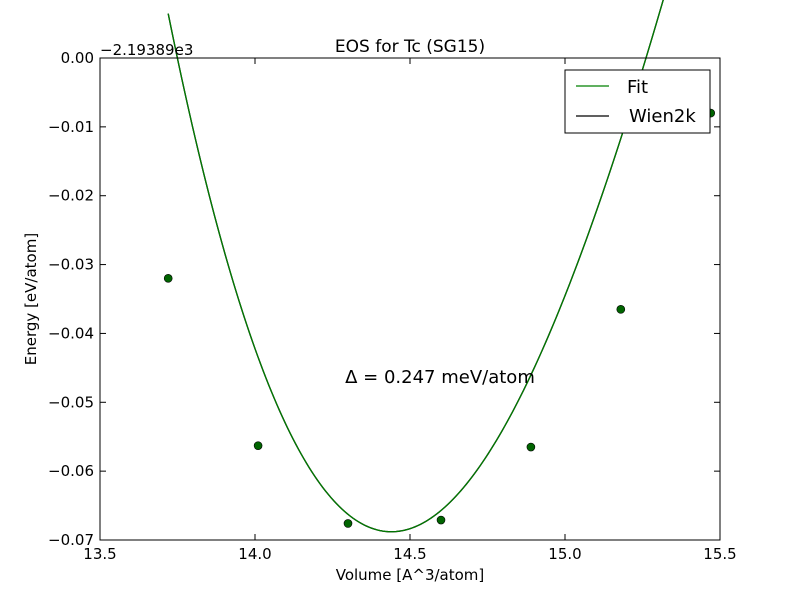 This screenshot has width=800, height=600. Describe the element at coordinates (254, 554) in the screenshot. I see `x-tick-label: 14.0` at that location.